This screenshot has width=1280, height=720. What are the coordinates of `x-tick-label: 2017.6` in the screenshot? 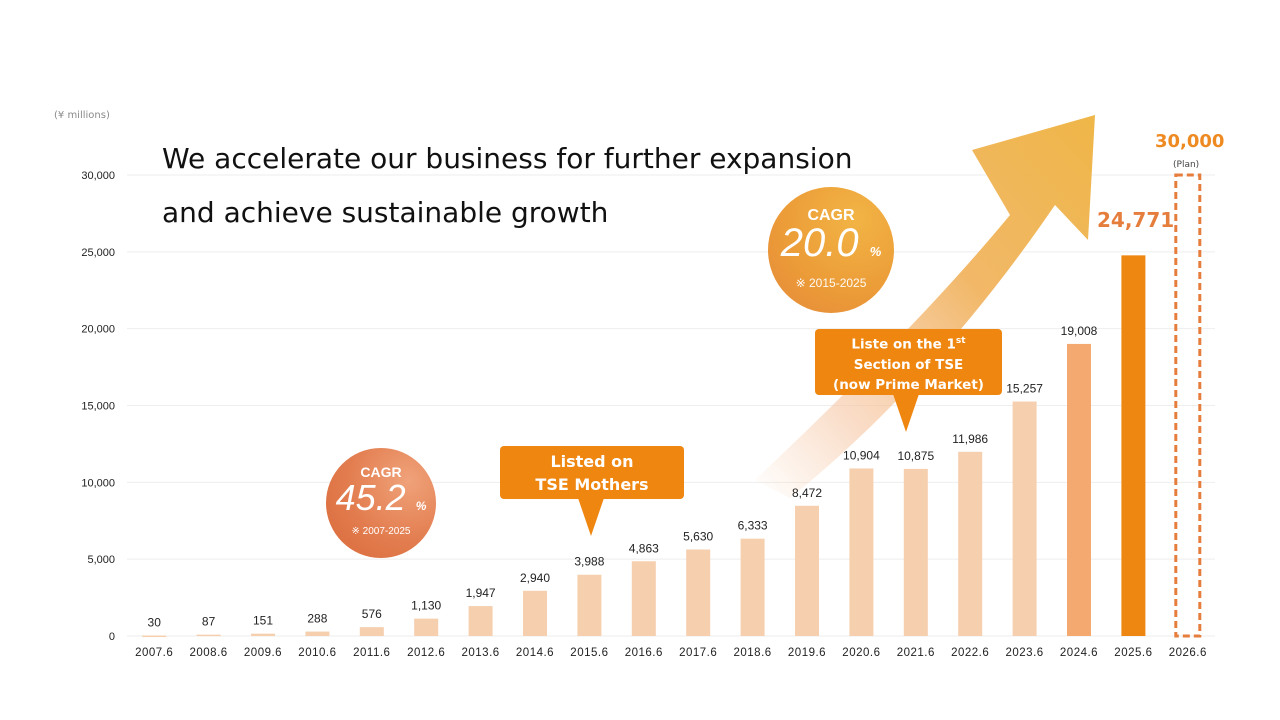 It's located at (698, 653).